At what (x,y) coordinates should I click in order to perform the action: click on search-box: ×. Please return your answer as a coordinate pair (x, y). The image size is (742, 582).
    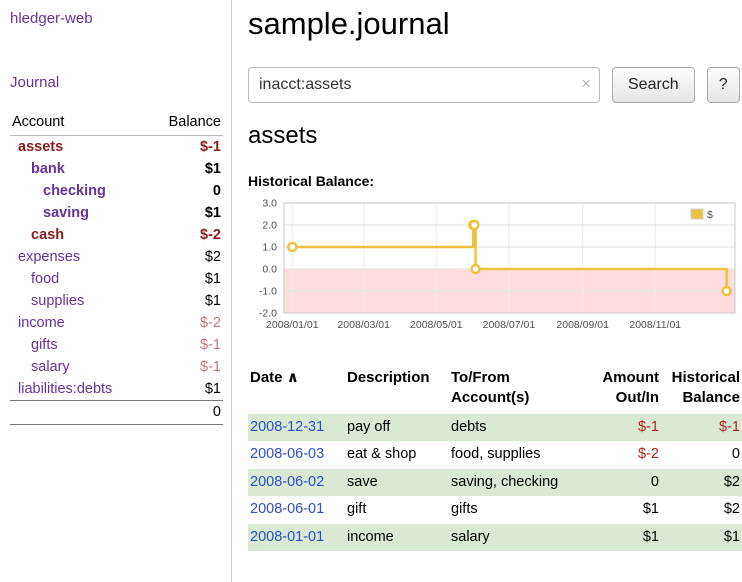
    Looking at the image, I should click on (424, 85).